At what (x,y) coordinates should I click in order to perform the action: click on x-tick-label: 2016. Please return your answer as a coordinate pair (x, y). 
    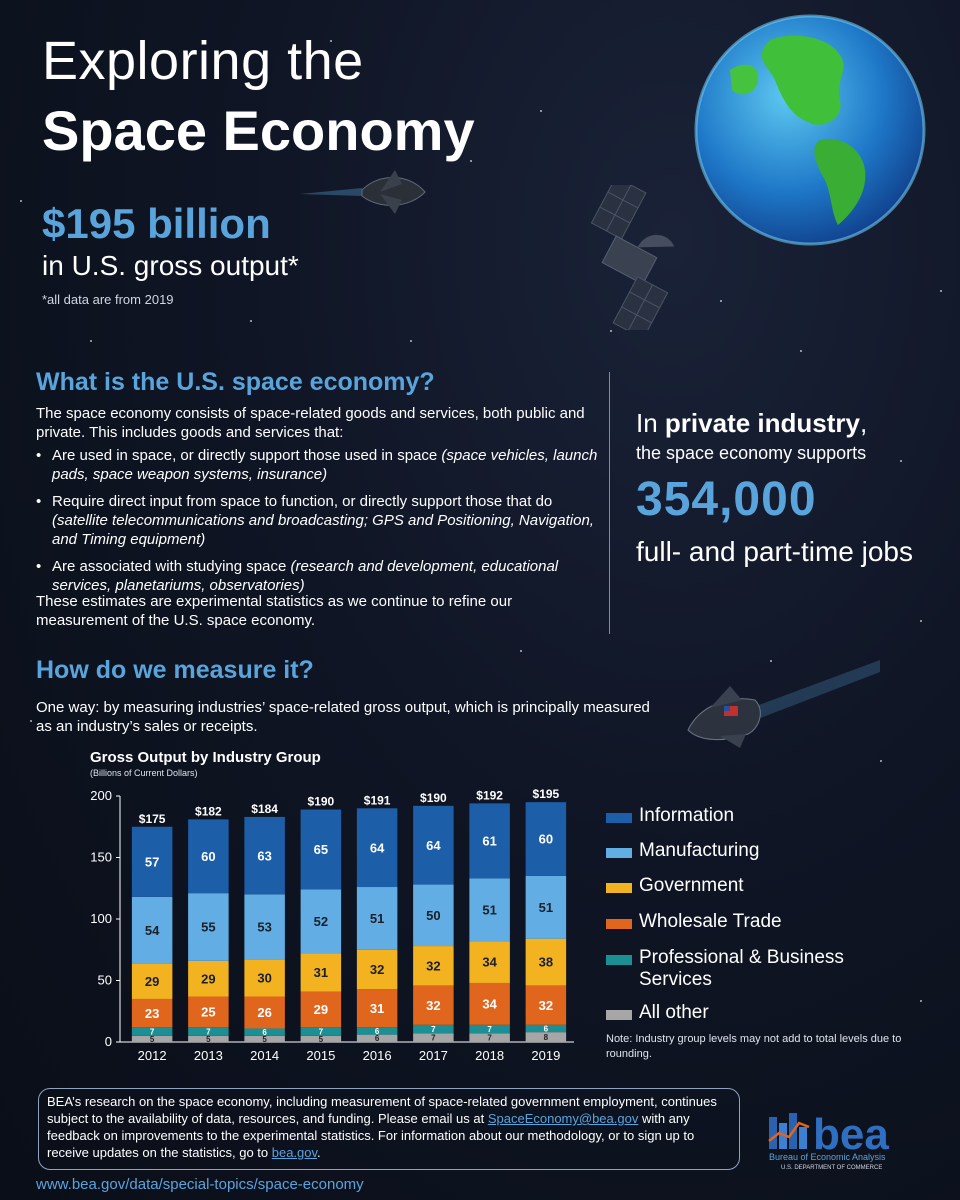
    Looking at the image, I should click on (377, 1055).